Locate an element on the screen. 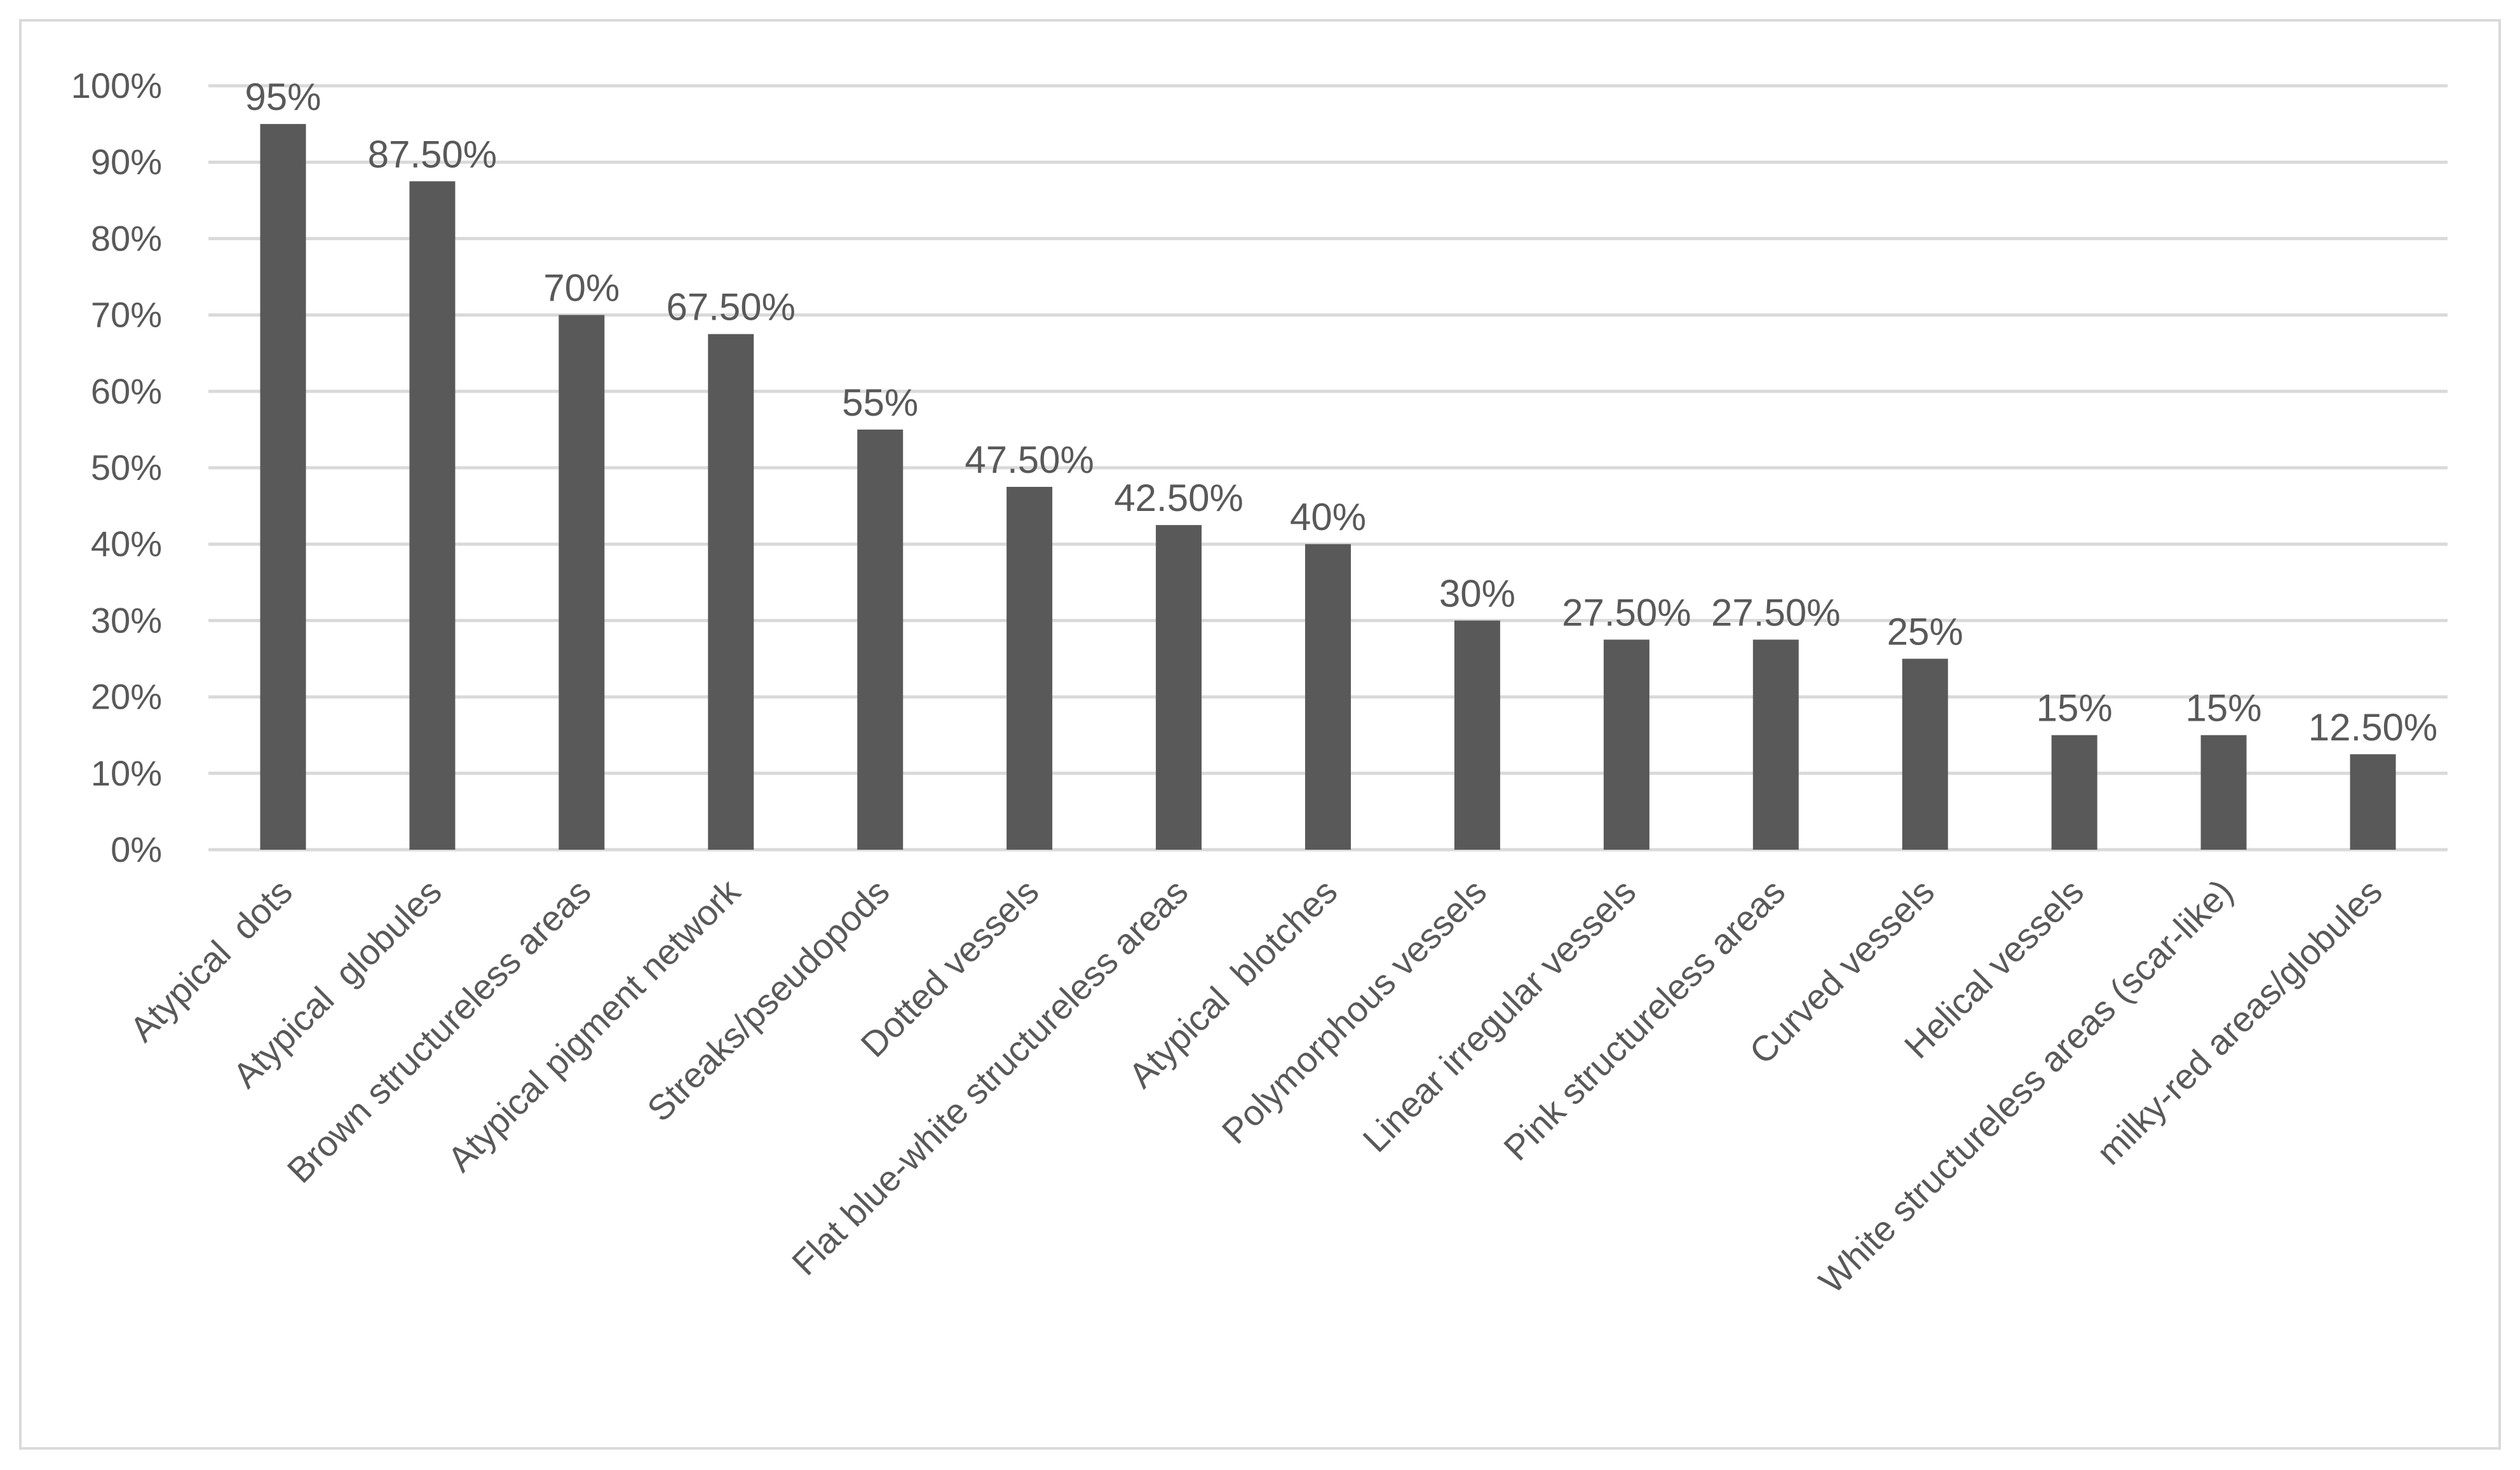  y-tick-label: 100% is located at coordinates (116, 85).